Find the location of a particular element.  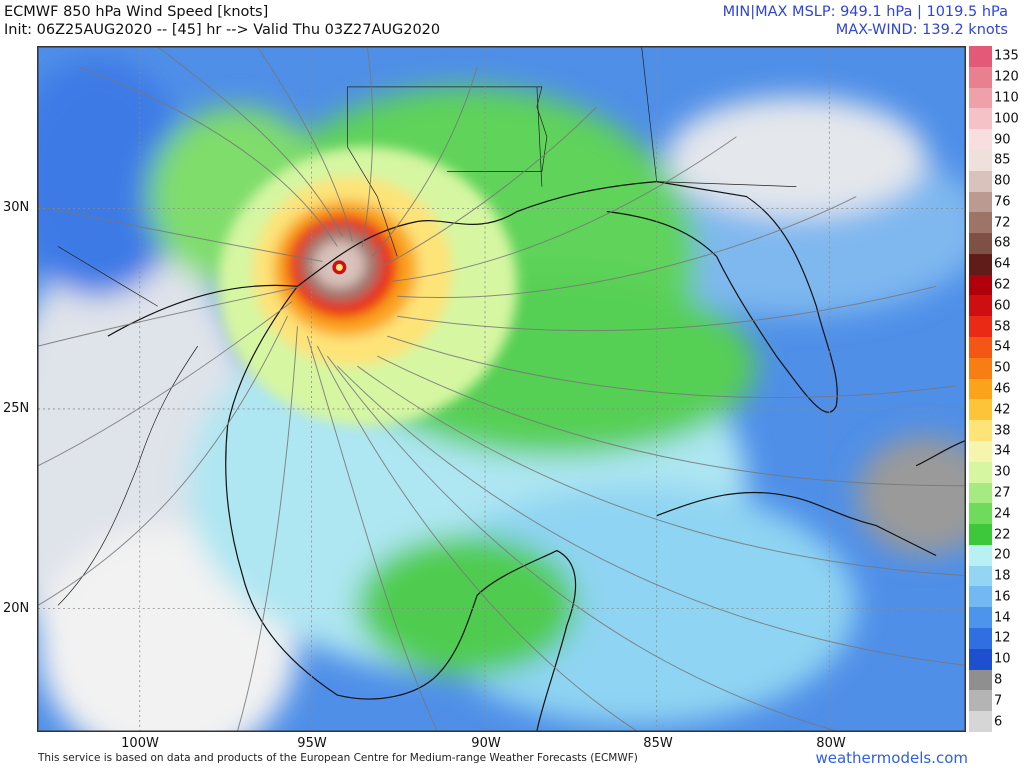

lon-label-85w: 85W is located at coordinates (658, 743).